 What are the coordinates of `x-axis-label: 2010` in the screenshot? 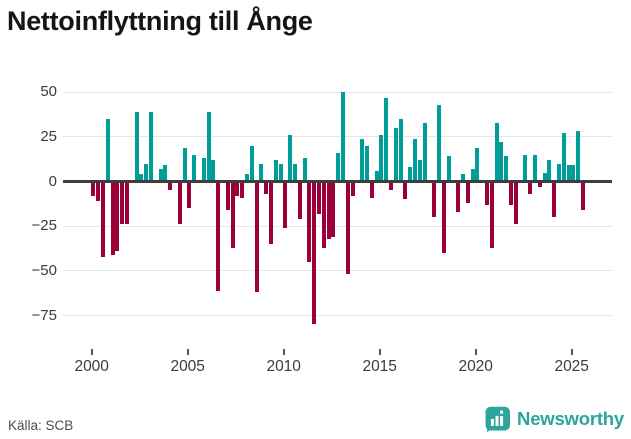 It's located at (283, 366).